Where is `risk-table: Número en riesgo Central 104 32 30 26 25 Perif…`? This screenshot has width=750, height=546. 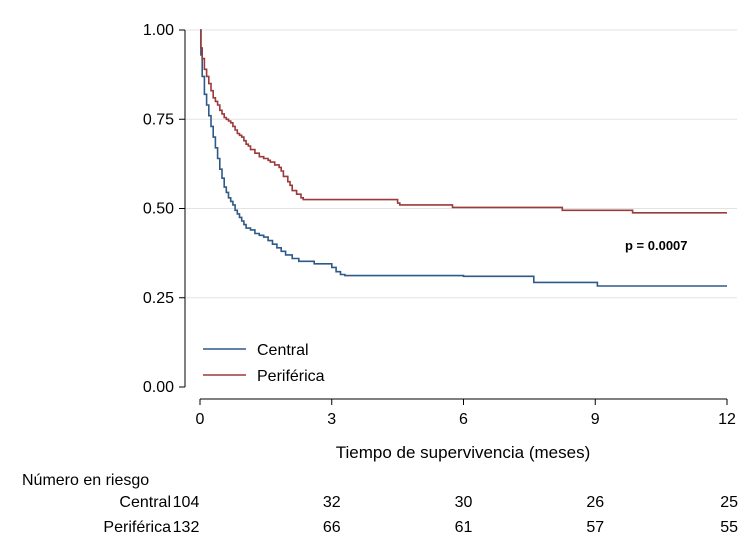
risk-table: Número en riesgo Central 104 32 30 26 25 Perif… is located at coordinates (380, 504).